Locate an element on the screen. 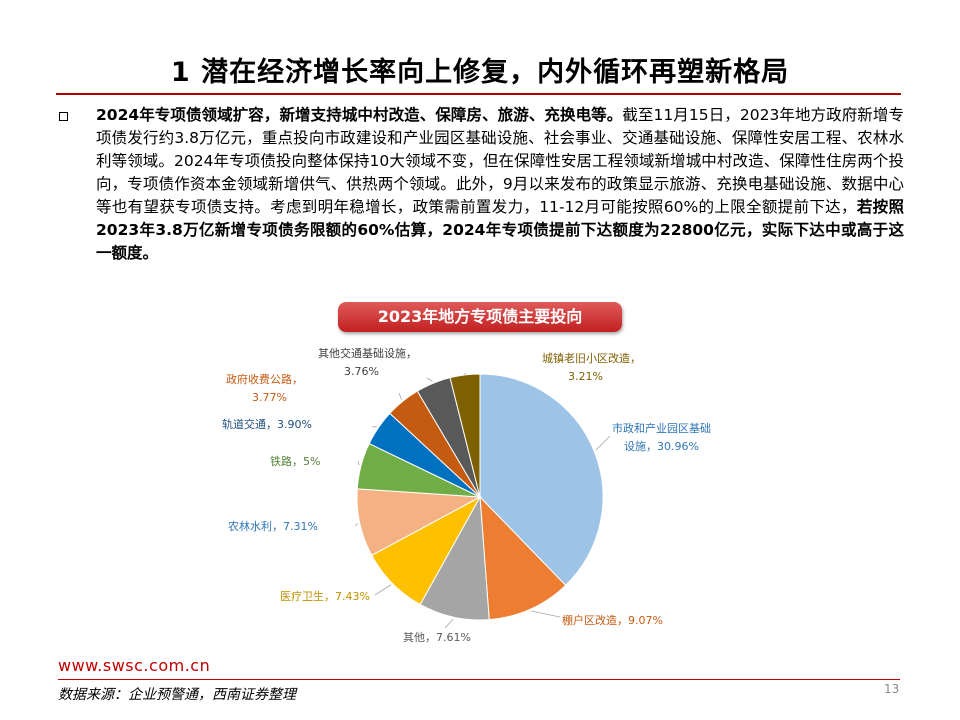 Image resolution: width=960 pixels, height=720 pixels. footer-url: www.swsc.com.cn is located at coordinates (134, 665).